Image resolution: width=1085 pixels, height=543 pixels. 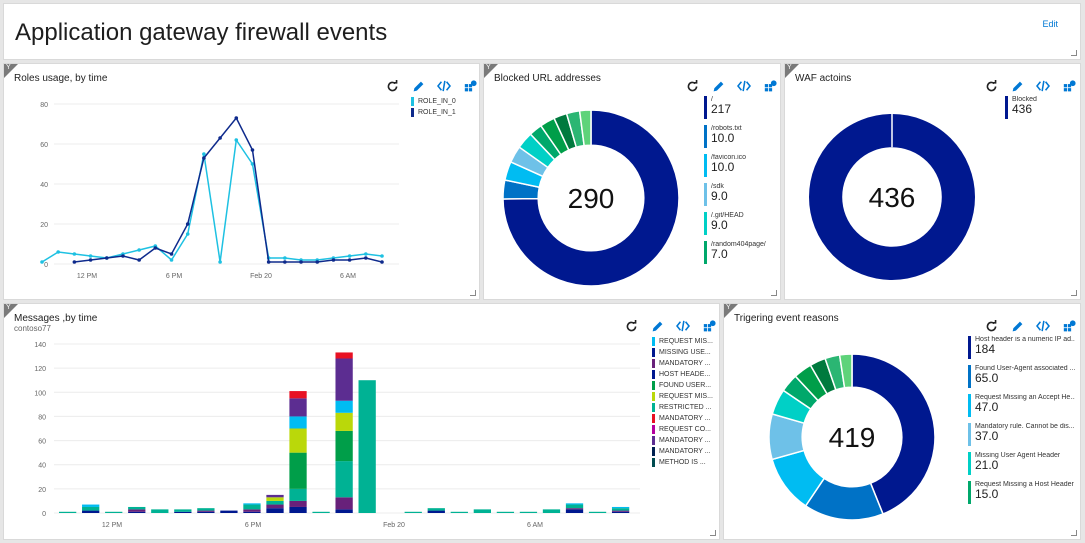 I want to click on y-tick-label: 80, so click(x=42, y=417).